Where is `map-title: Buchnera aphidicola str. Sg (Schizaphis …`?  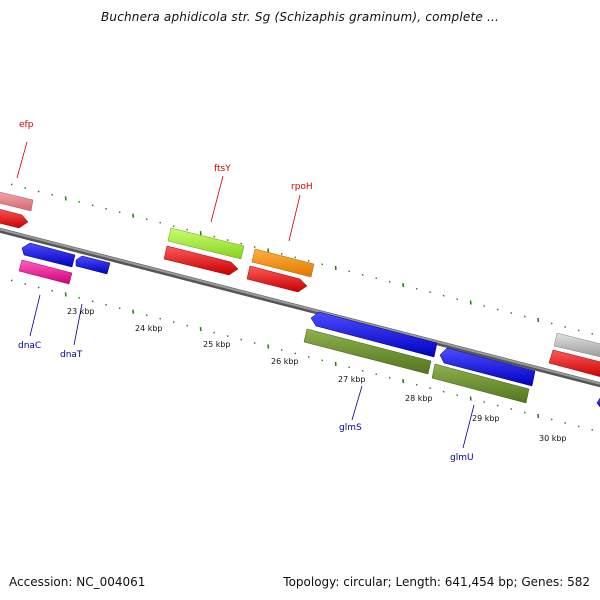
map-title: Buchnera aphidicola str. Sg (Schizaphis … is located at coordinates (300, 17).